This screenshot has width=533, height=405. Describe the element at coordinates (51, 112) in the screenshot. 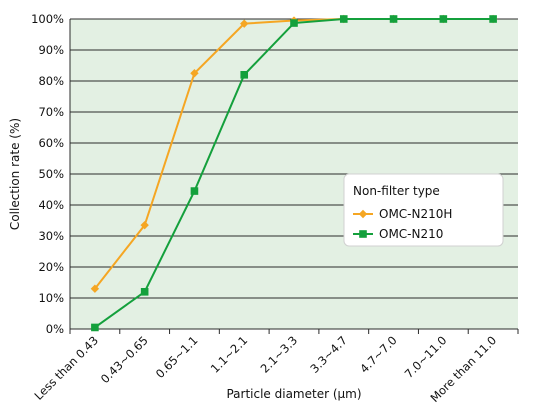

I see `y-tick-label: 70%` at that location.